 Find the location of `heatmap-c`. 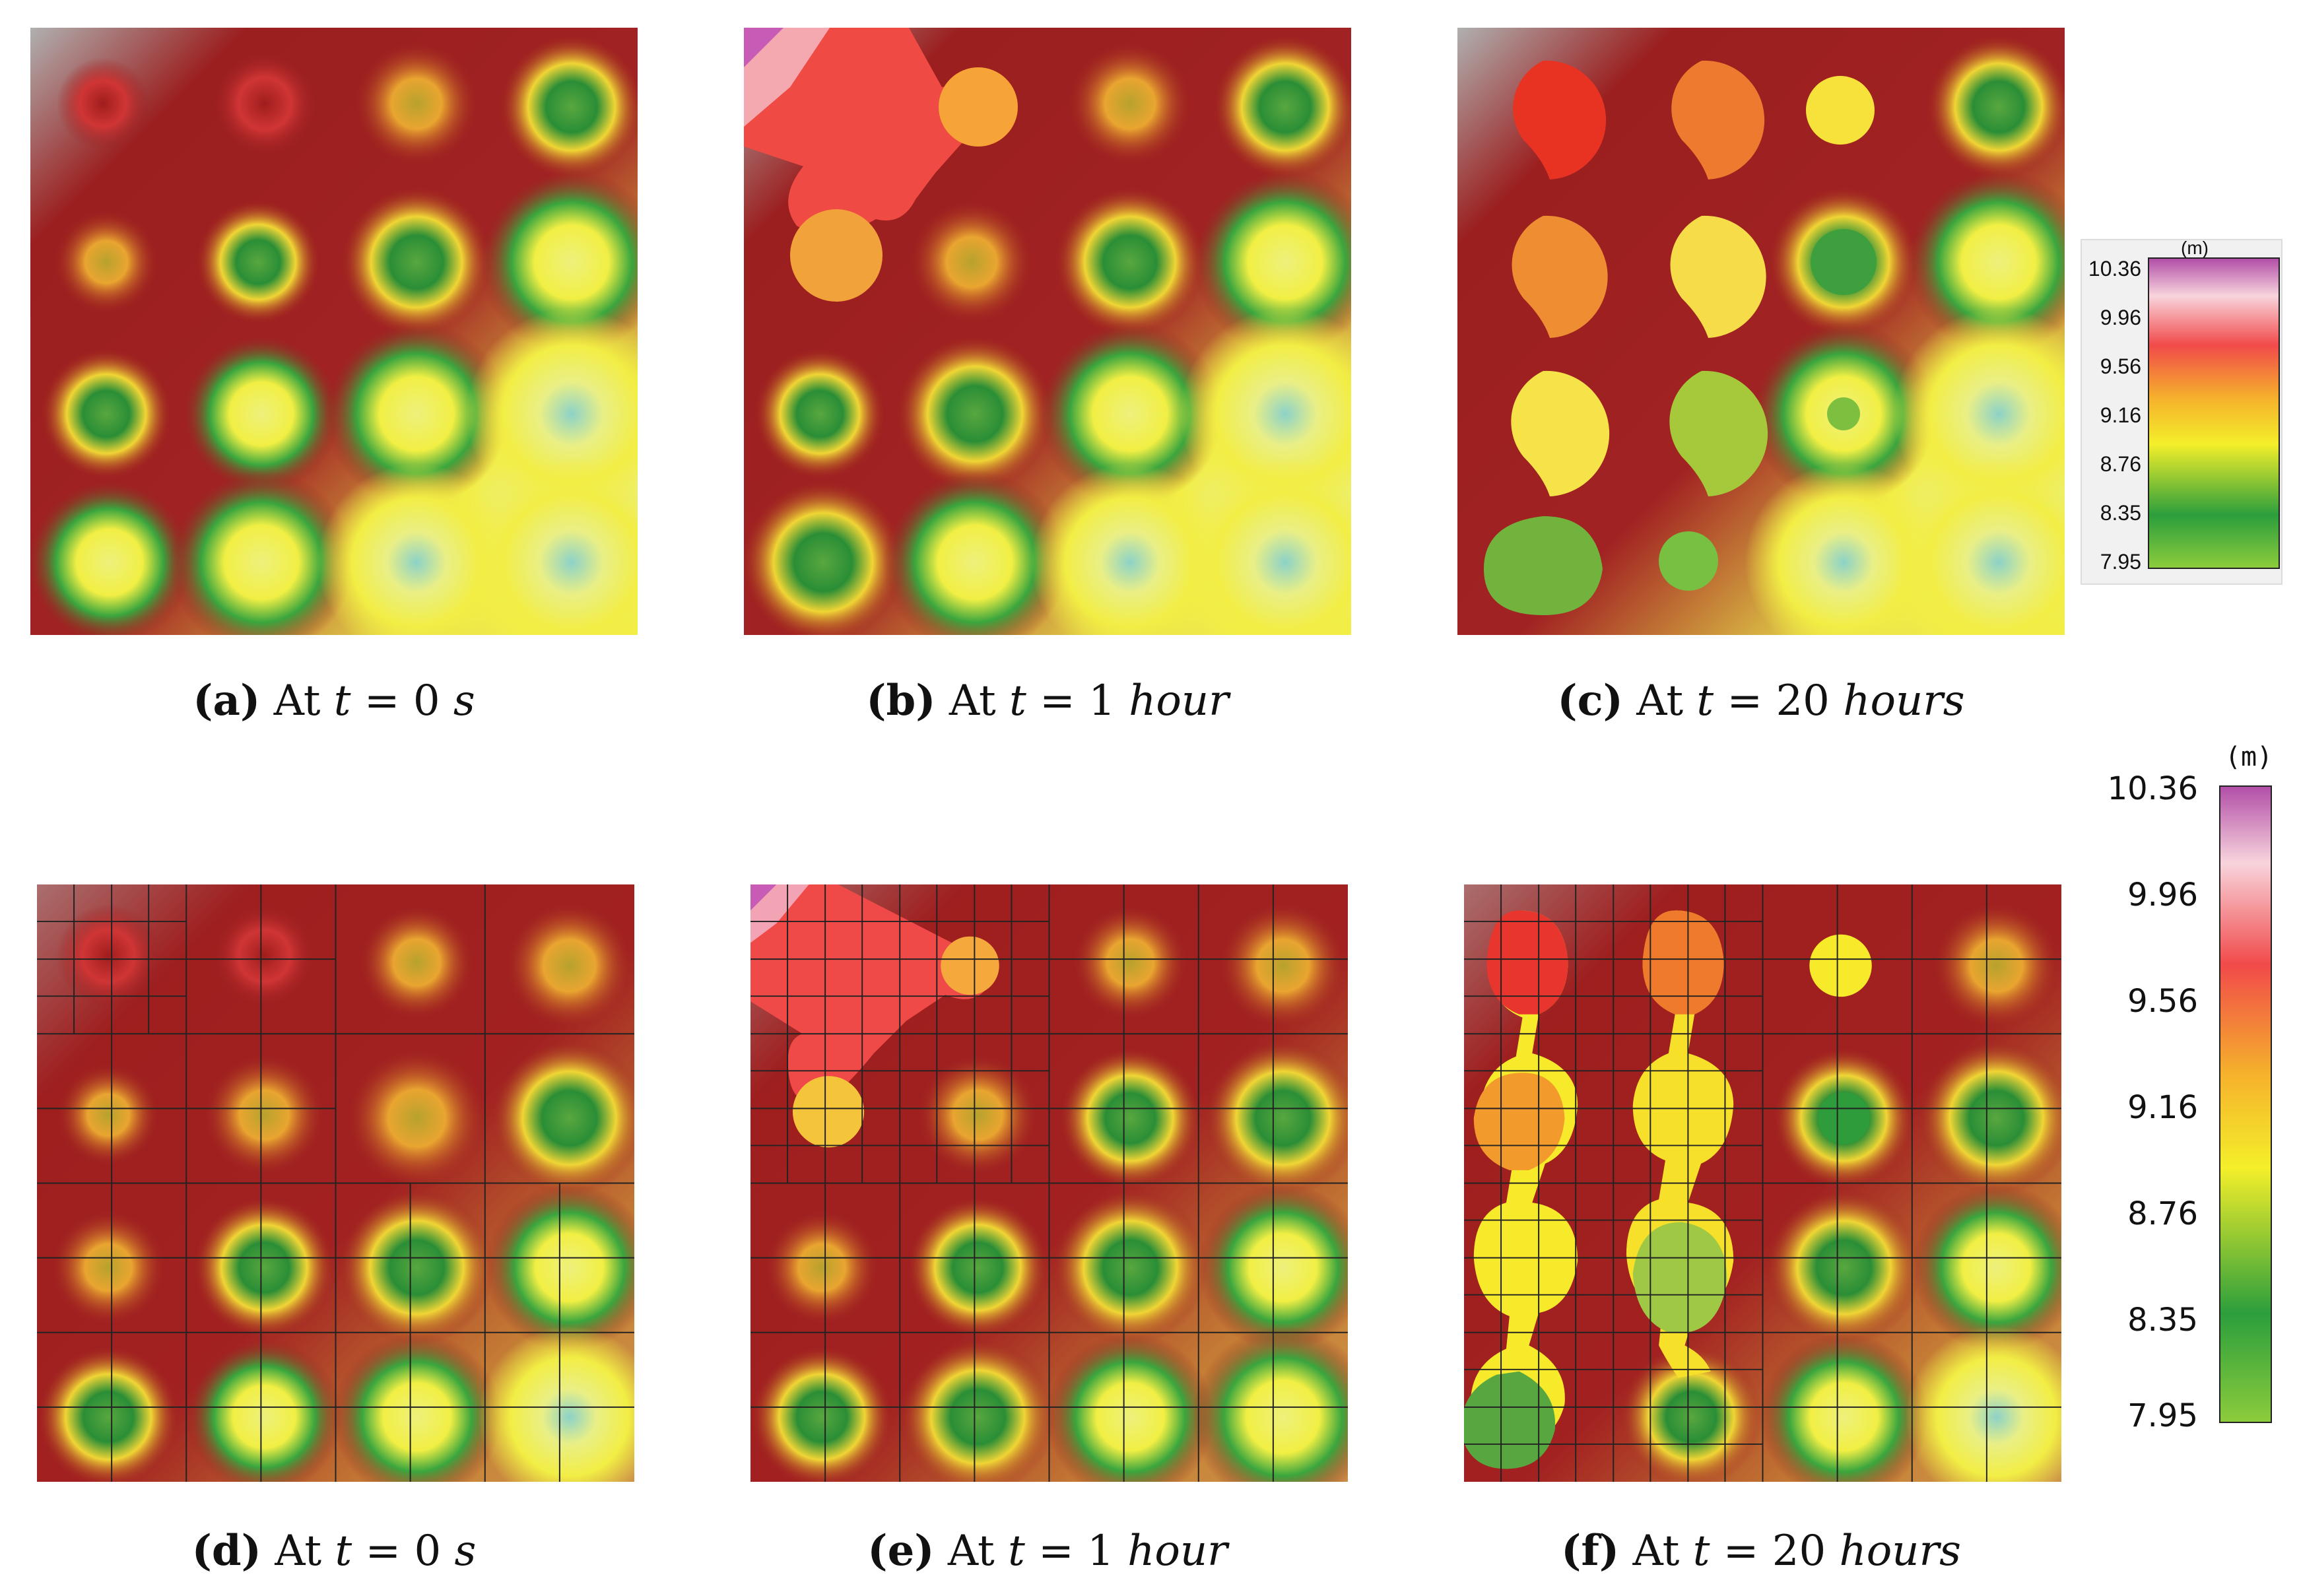

heatmap-c is located at coordinates (1761, 332).